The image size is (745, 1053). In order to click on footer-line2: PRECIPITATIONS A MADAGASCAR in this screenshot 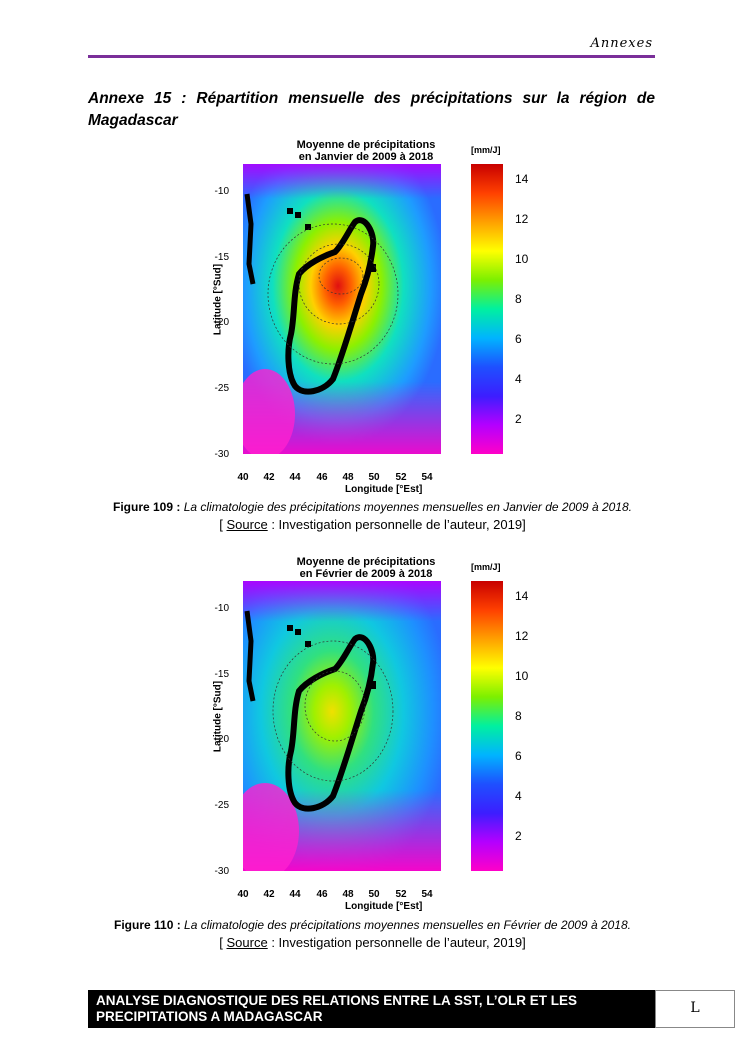, I will do `click(209, 1016)`.